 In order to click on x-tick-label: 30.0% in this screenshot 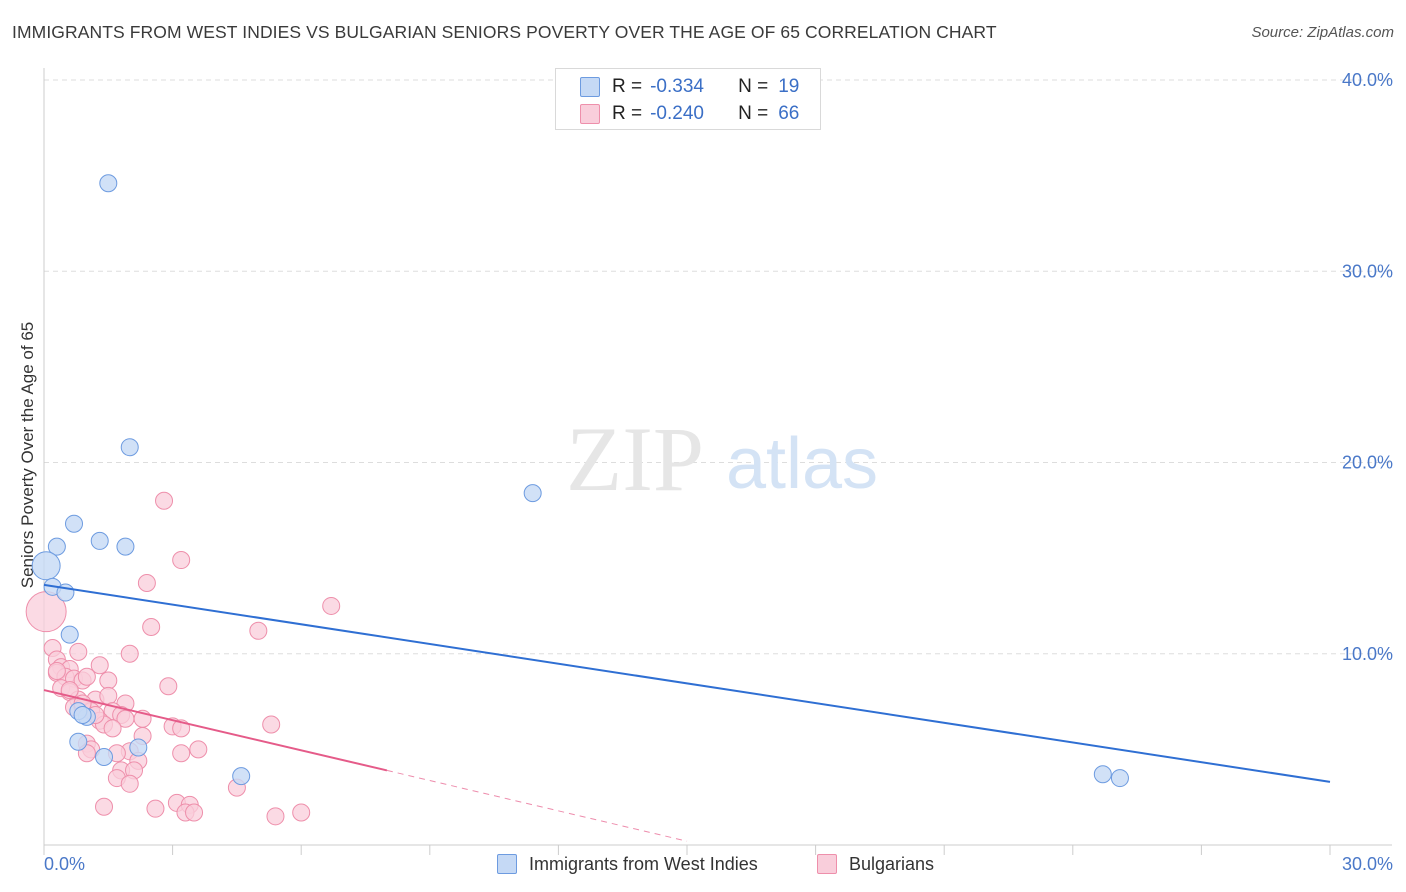, I will do `click(1367, 864)`.